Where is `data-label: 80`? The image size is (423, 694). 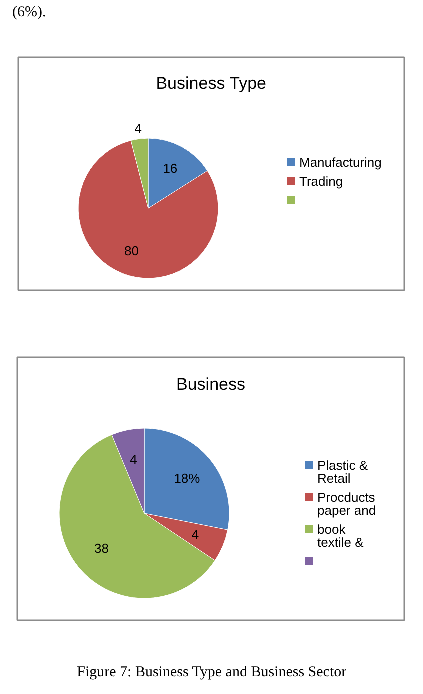
data-label: 80 is located at coordinates (131, 250).